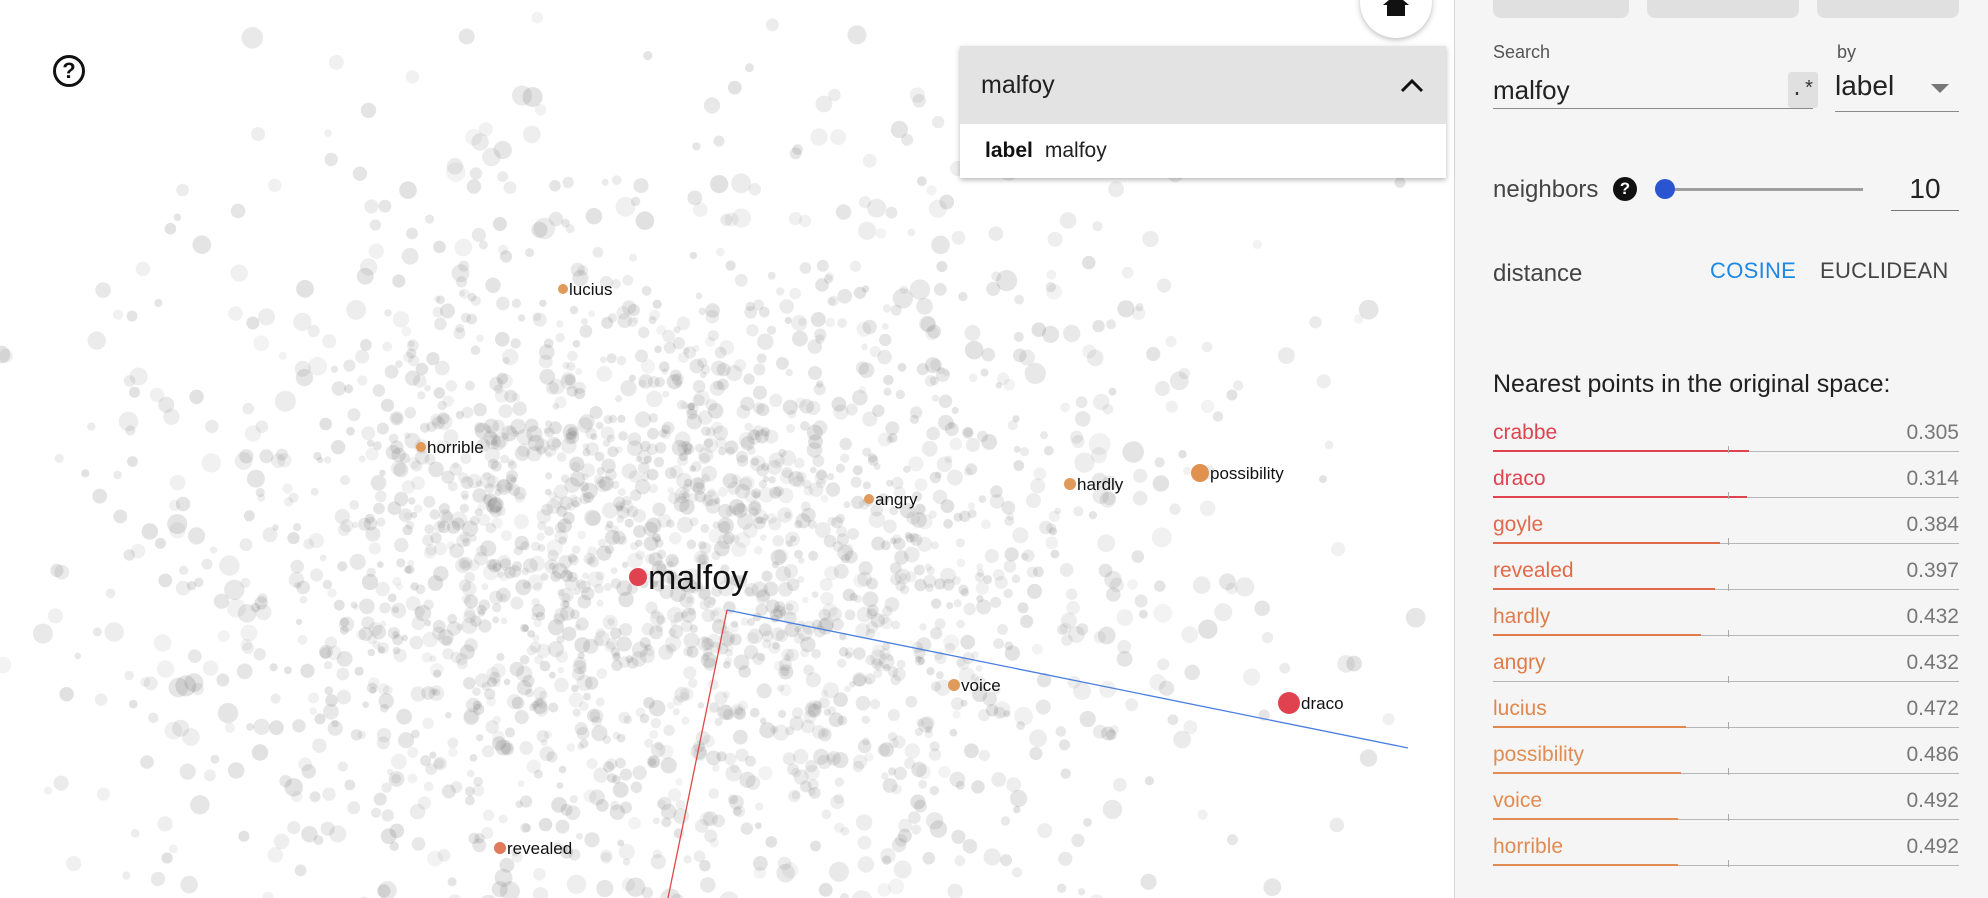 The height and width of the screenshot is (898, 1988). What do you see at coordinates (539, 848) in the screenshot?
I see `point-label: revealed` at bounding box center [539, 848].